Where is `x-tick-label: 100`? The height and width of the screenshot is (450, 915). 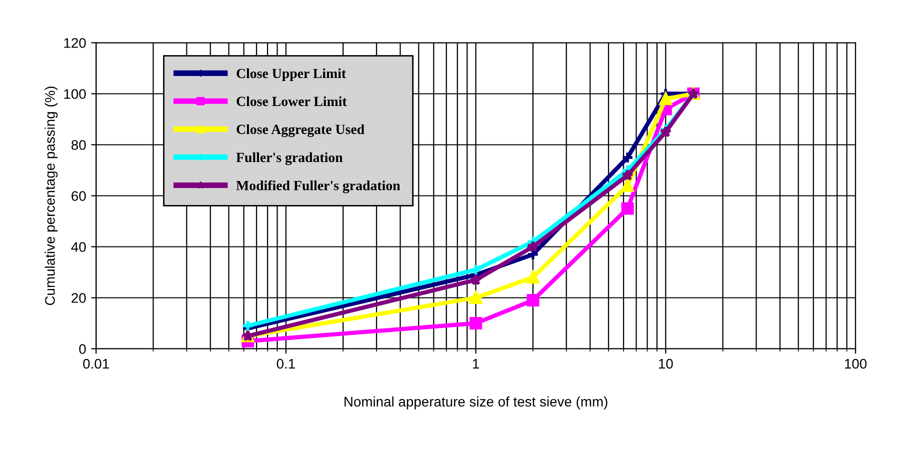
x-tick-label: 100 is located at coordinates (856, 363).